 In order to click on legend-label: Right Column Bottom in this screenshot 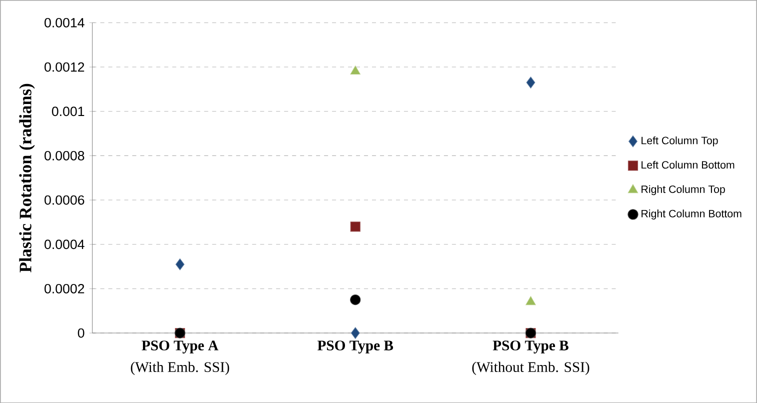, I will do `click(692, 214)`.